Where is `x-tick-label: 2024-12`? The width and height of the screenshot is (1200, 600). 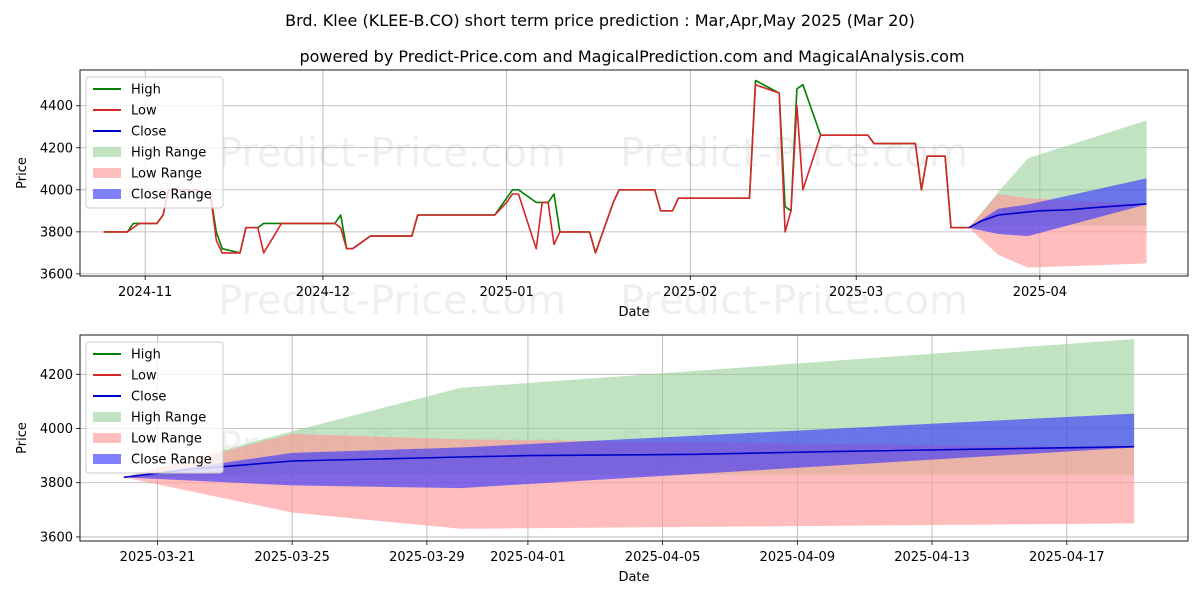
x-tick-label: 2024-12 is located at coordinates (323, 292).